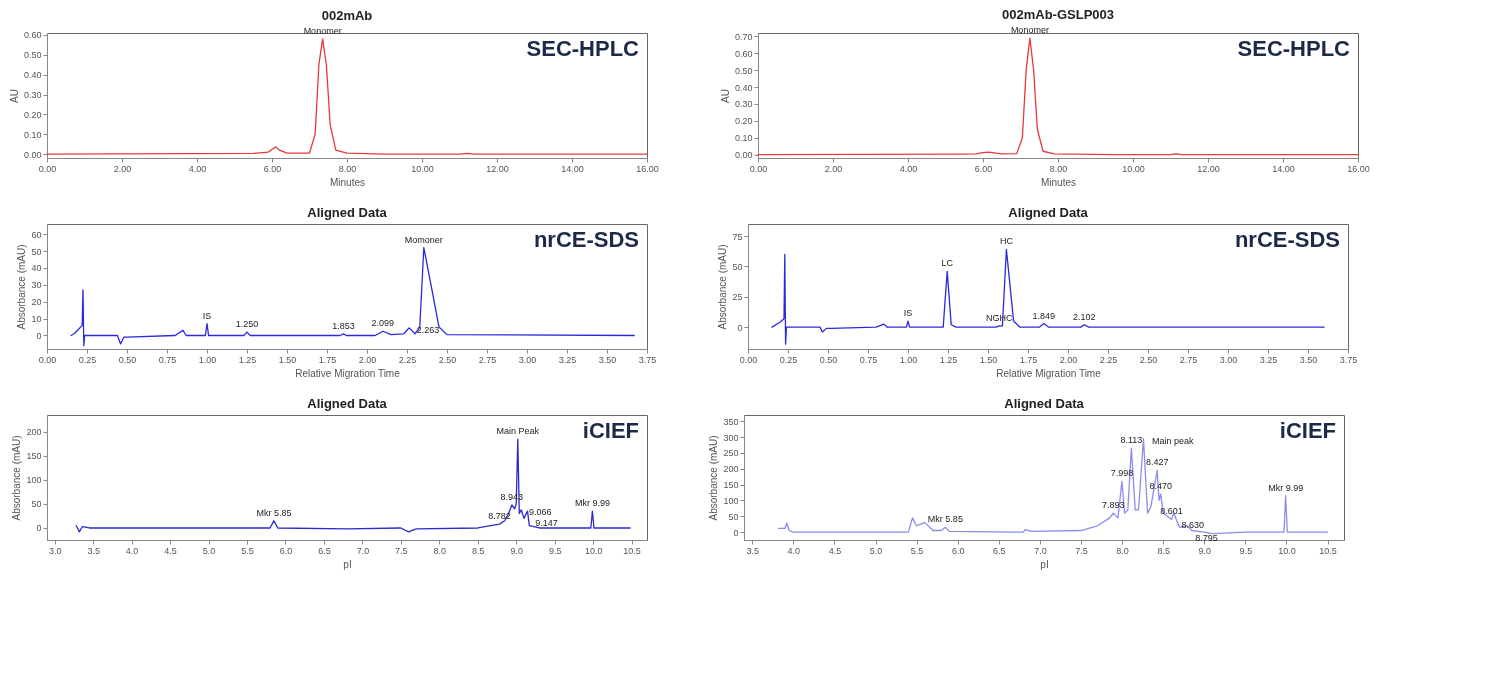 The height and width of the screenshot is (682, 1485). Describe the element at coordinates (247, 324) in the screenshot. I see `annotation: 1.250` at that location.